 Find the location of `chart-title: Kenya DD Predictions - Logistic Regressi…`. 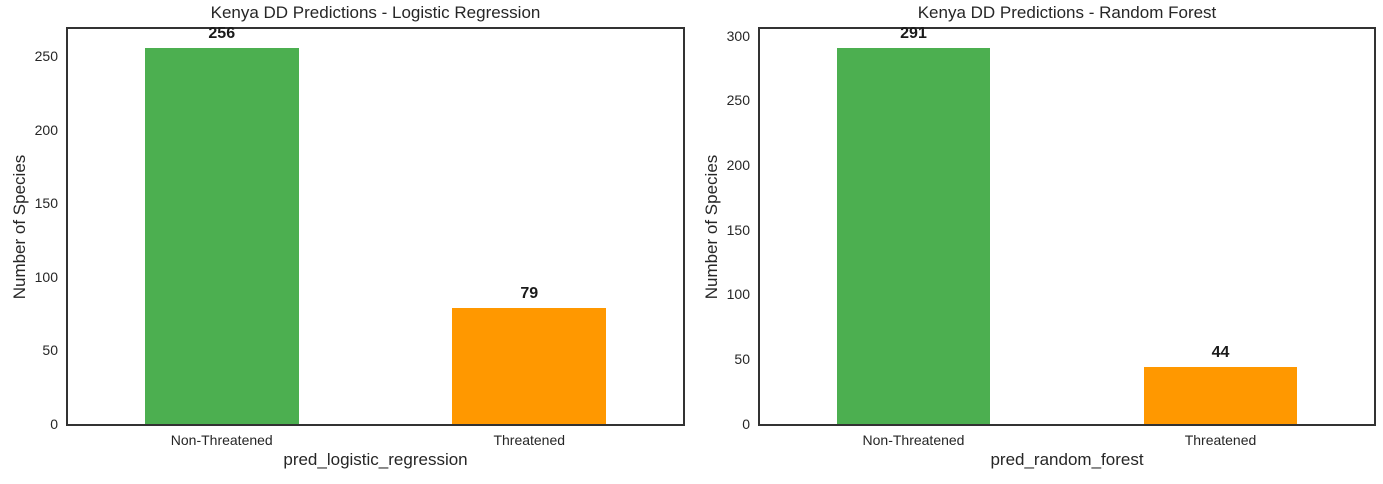

chart-title: Kenya DD Predictions - Logistic Regressi… is located at coordinates (375, 12).